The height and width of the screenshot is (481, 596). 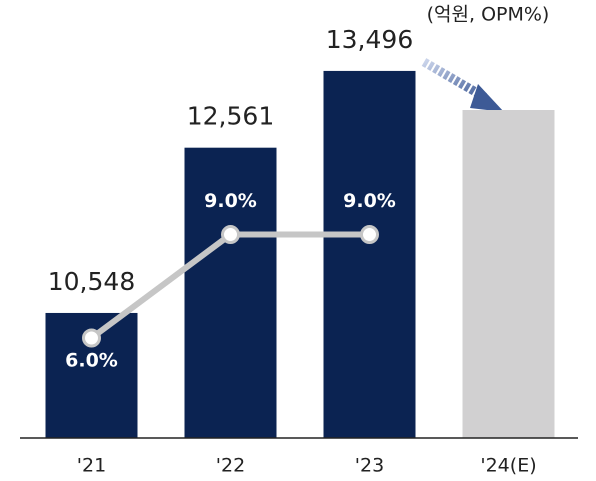 I want to click on trend-arrow, so click(x=462, y=85).